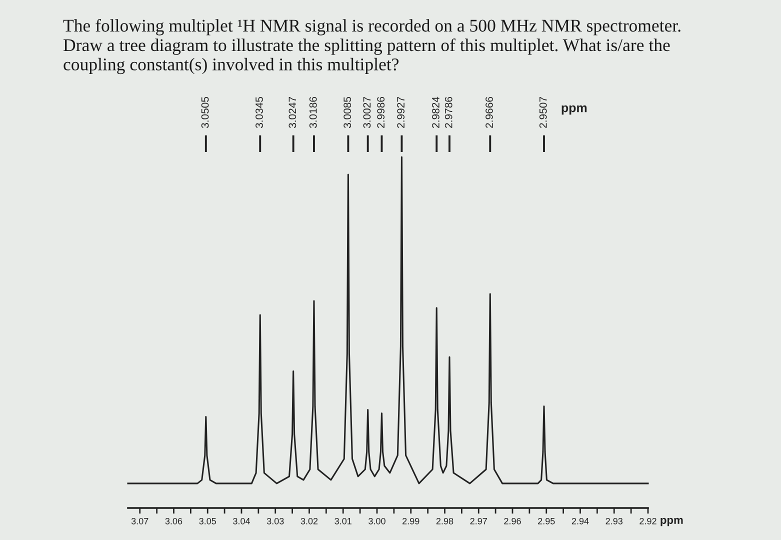  I want to click on x2-tick-label: 3.0186, so click(313, 112).